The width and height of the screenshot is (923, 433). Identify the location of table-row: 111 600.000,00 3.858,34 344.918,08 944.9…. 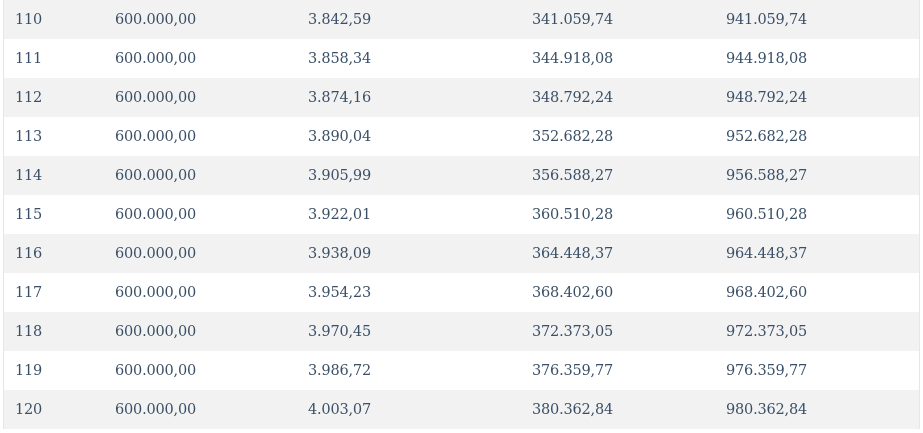
(461, 58).